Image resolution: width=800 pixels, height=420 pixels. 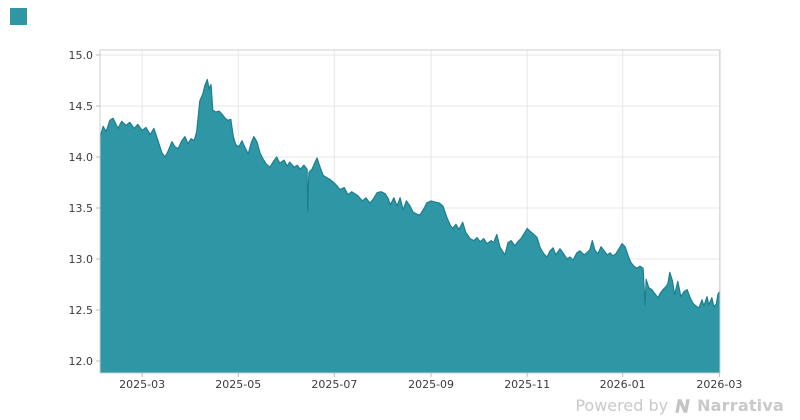 I want to click on y-tick-label: 14.0, so click(x=81, y=157).